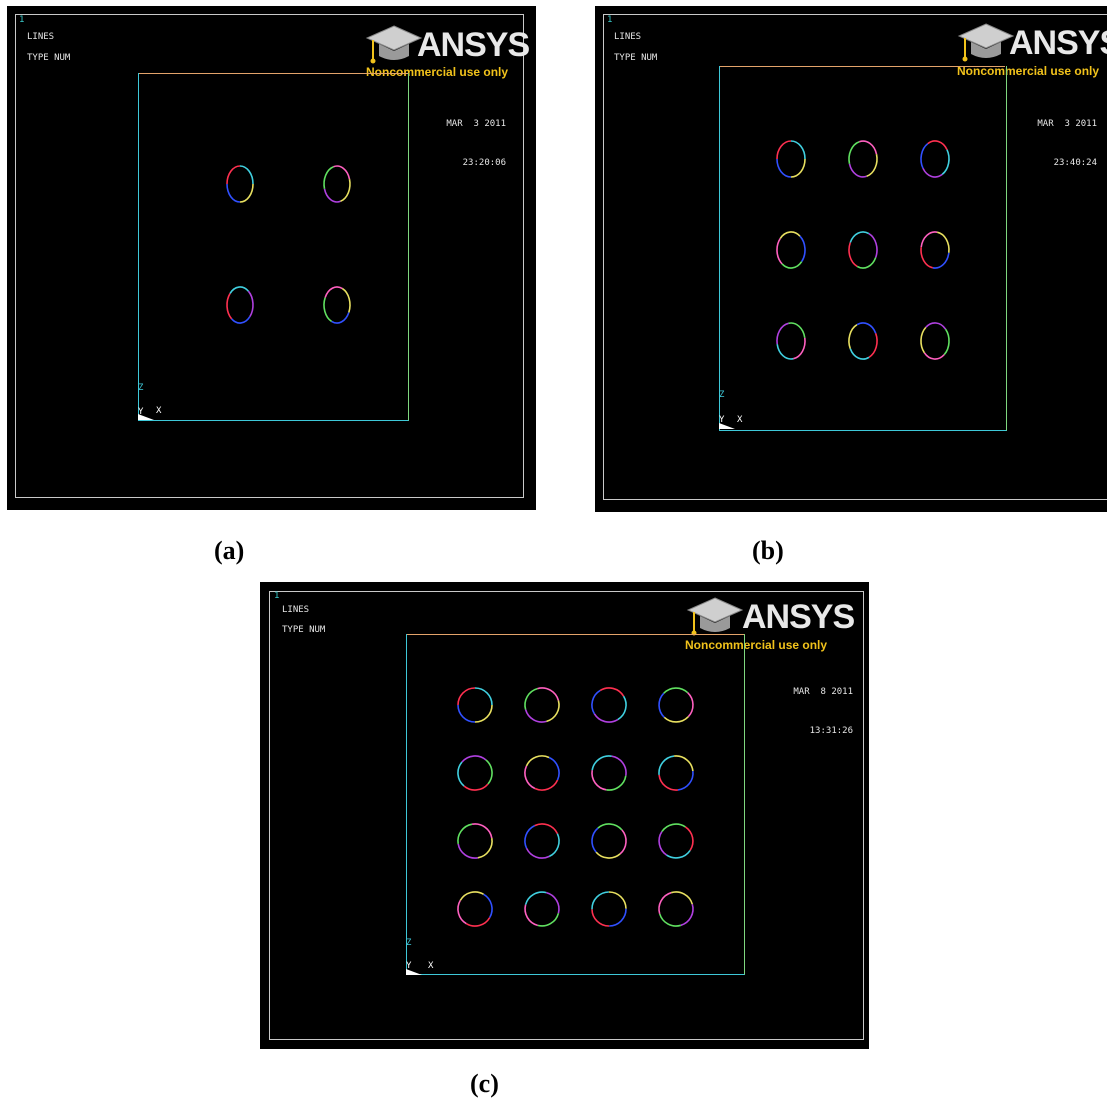  What do you see at coordinates (1067, 144) in the screenshot?
I see `date-stamp: MAR 3 2011 23:40:24` at bounding box center [1067, 144].